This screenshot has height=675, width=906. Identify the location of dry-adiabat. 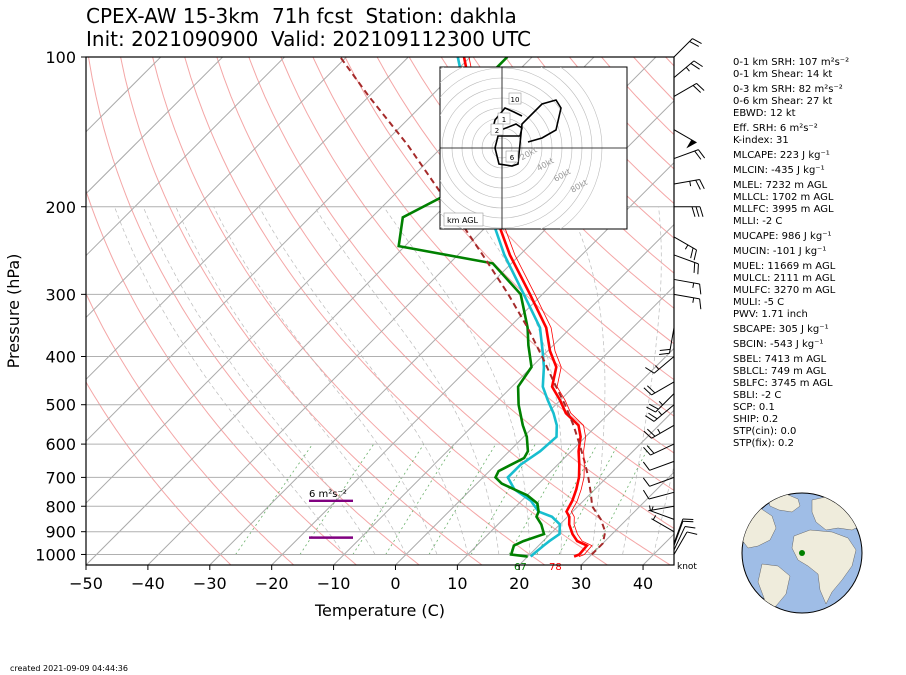
(190, 428).